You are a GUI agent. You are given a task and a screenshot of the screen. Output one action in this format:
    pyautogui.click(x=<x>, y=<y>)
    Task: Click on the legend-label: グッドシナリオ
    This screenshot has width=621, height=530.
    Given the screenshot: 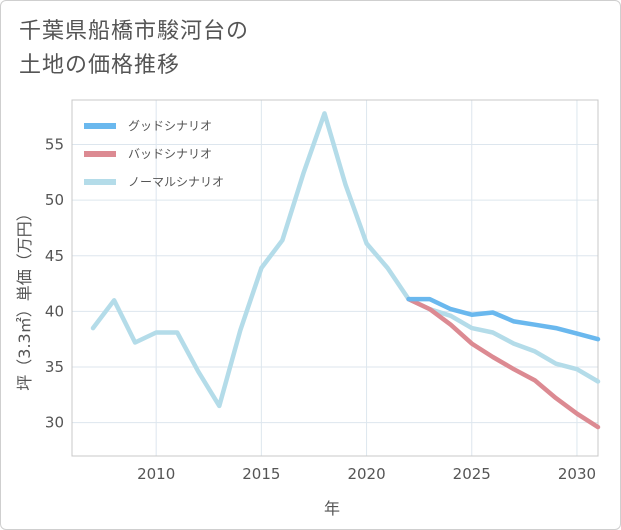 What is the action you would take?
    pyautogui.click(x=170, y=126)
    